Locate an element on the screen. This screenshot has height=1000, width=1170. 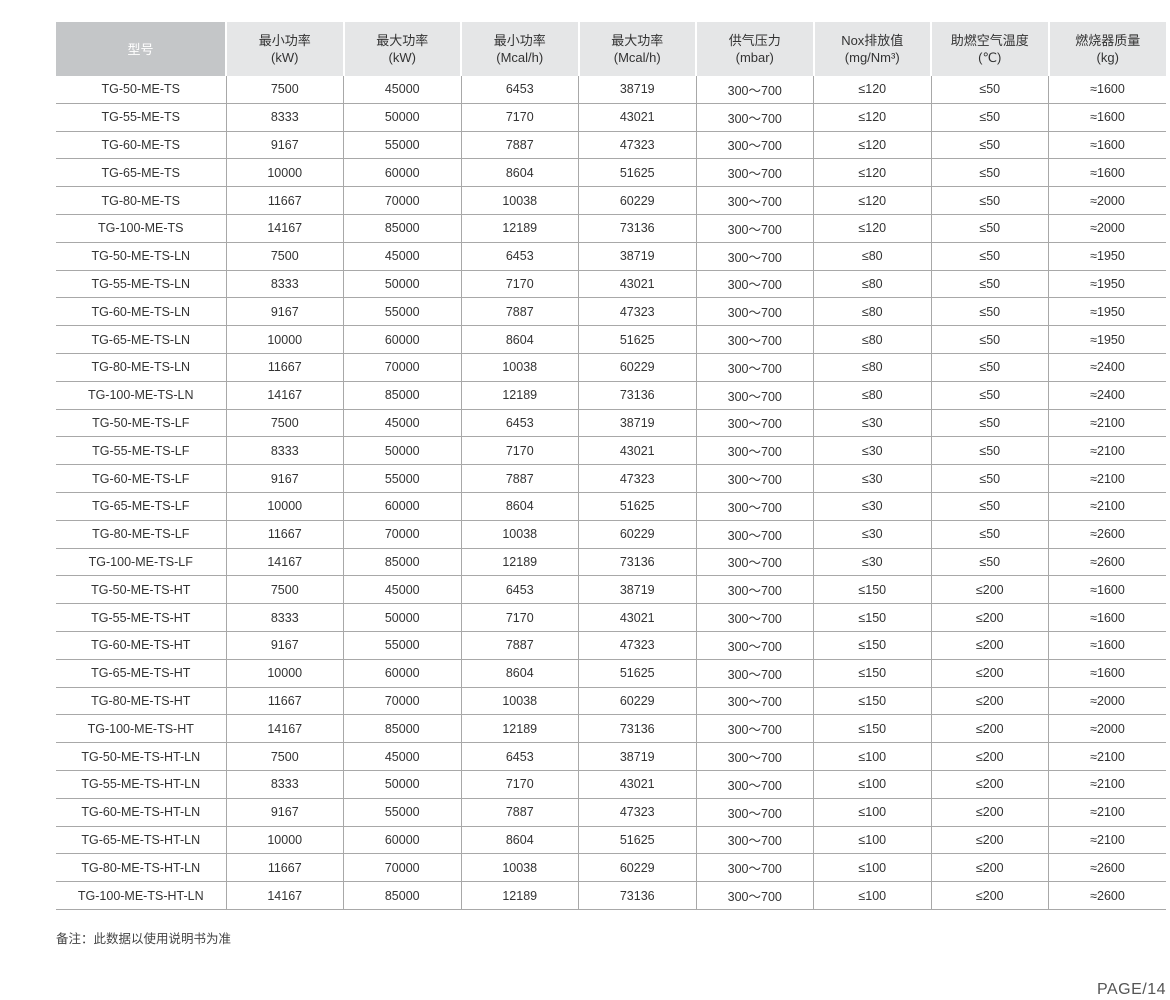
column-header: 最大功率 (Mcal/h) is located at coordinates (636, 49).